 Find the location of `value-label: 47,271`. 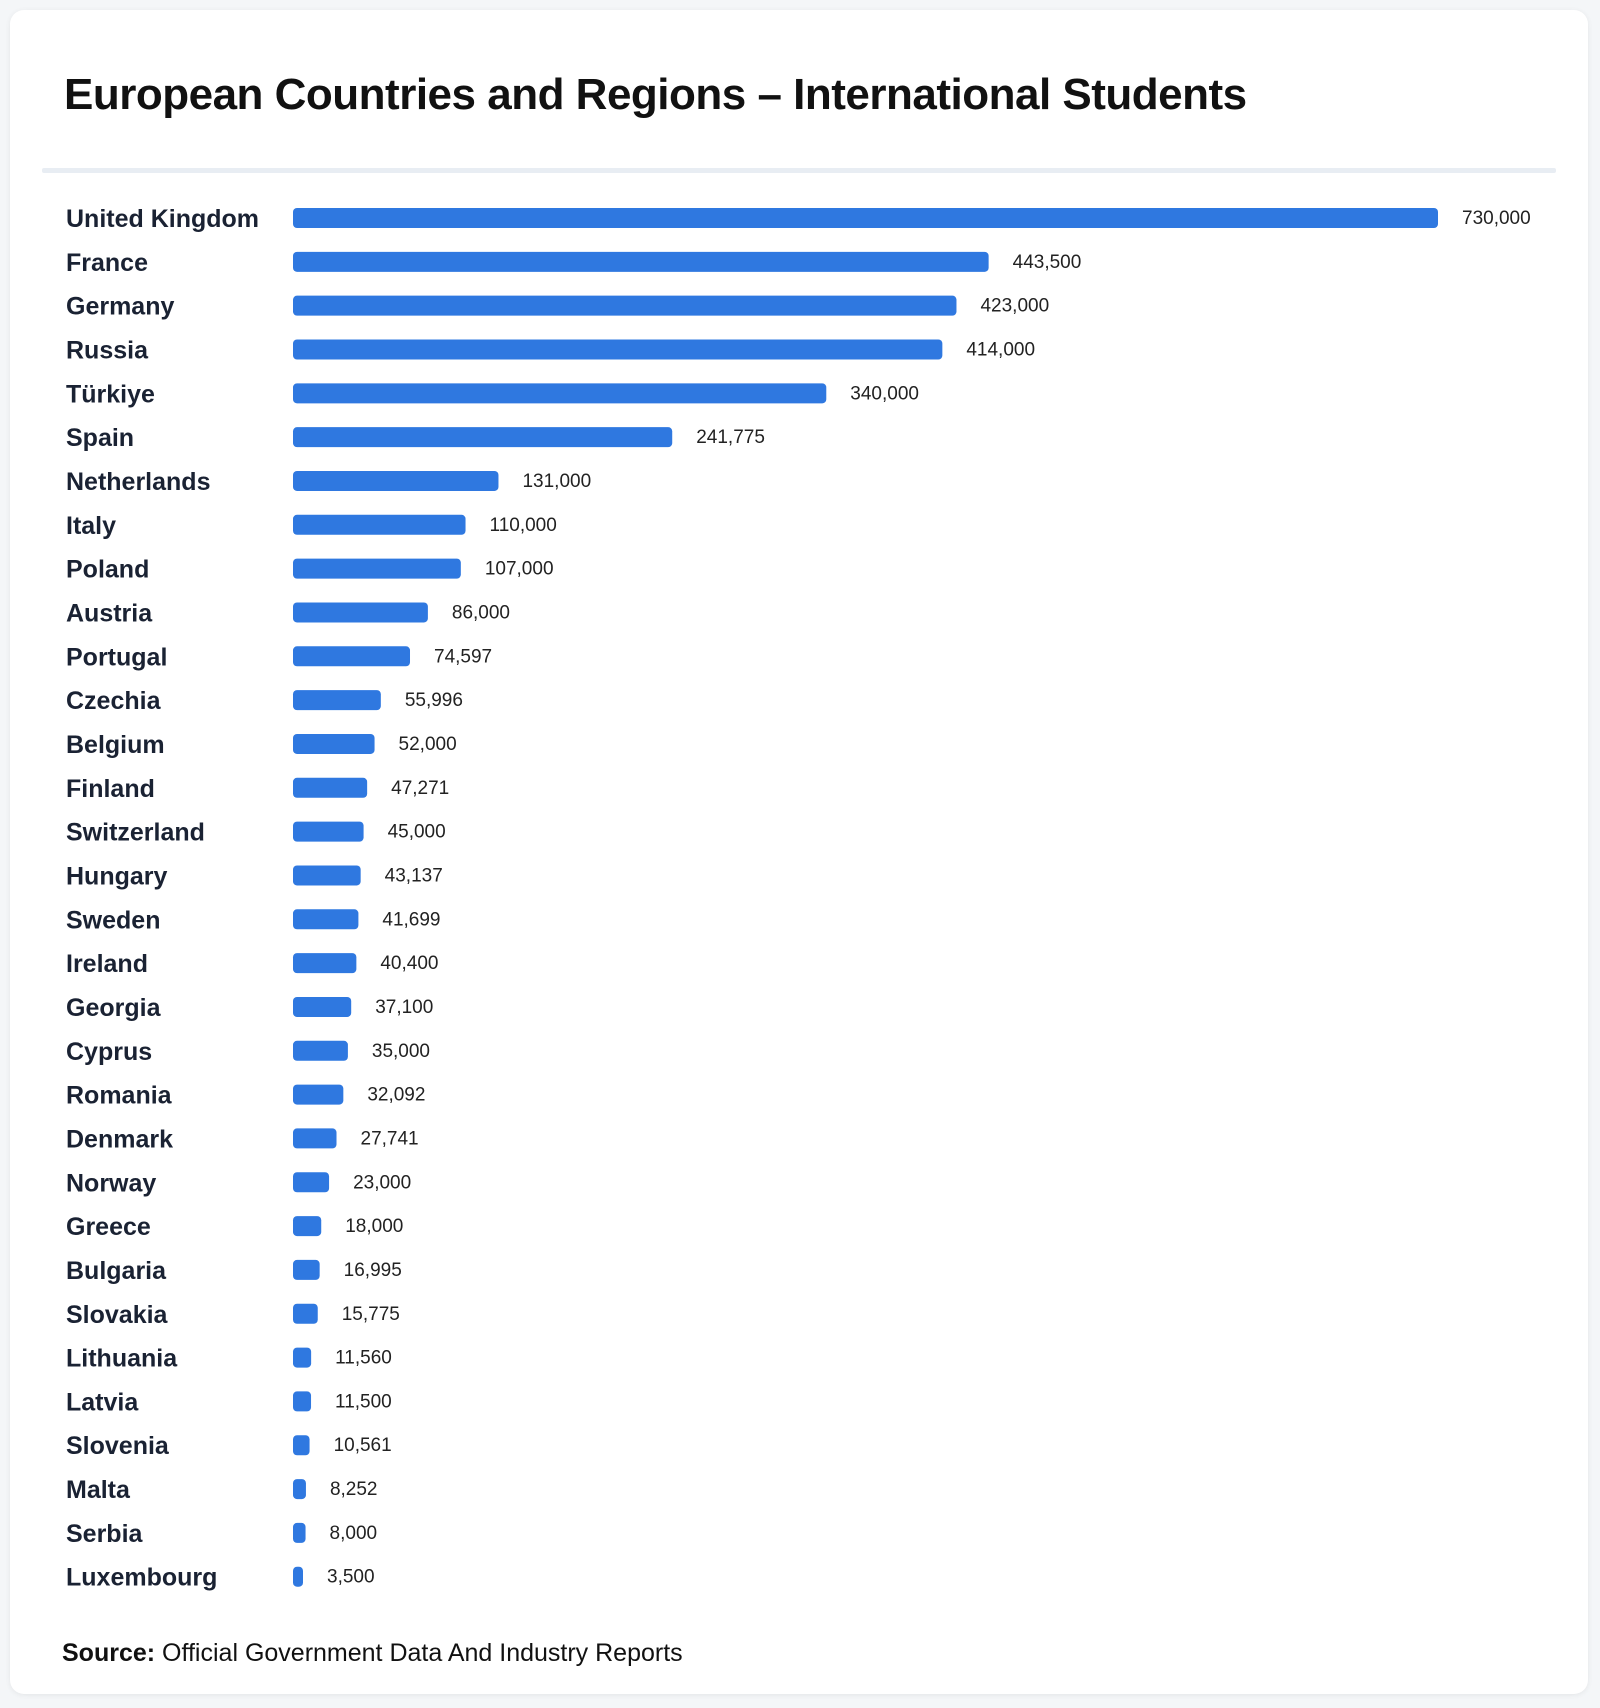

value-label: 47,271 is located at coordinates (420, 788).